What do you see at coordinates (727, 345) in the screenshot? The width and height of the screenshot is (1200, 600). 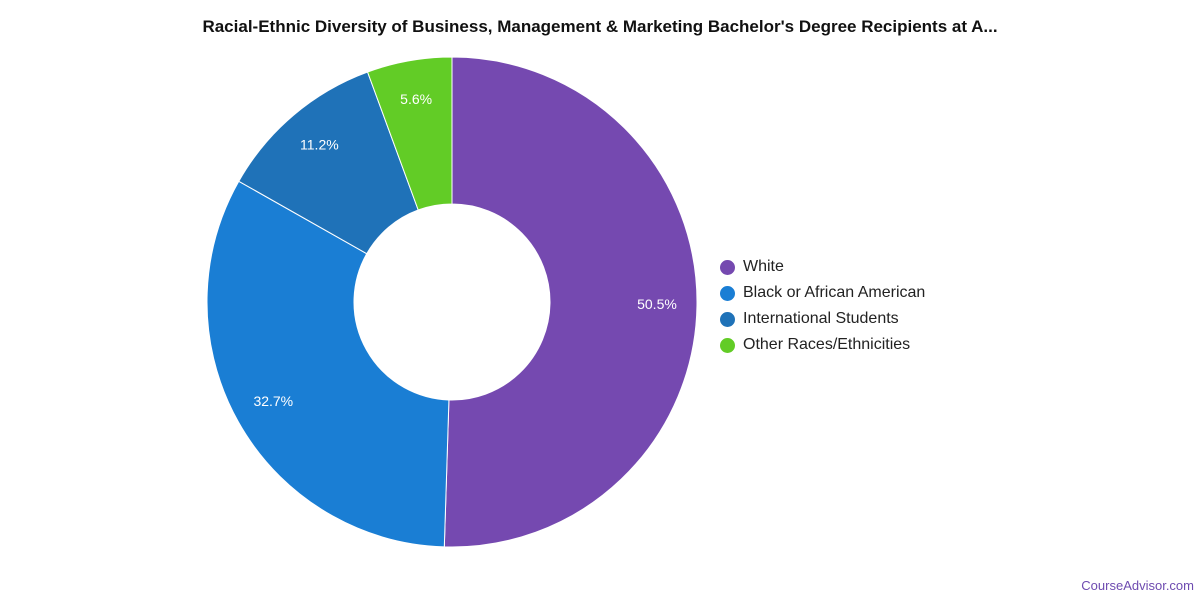 I see `legend-swatch-other-races-ethnicities` at bounding box center [727, 345].